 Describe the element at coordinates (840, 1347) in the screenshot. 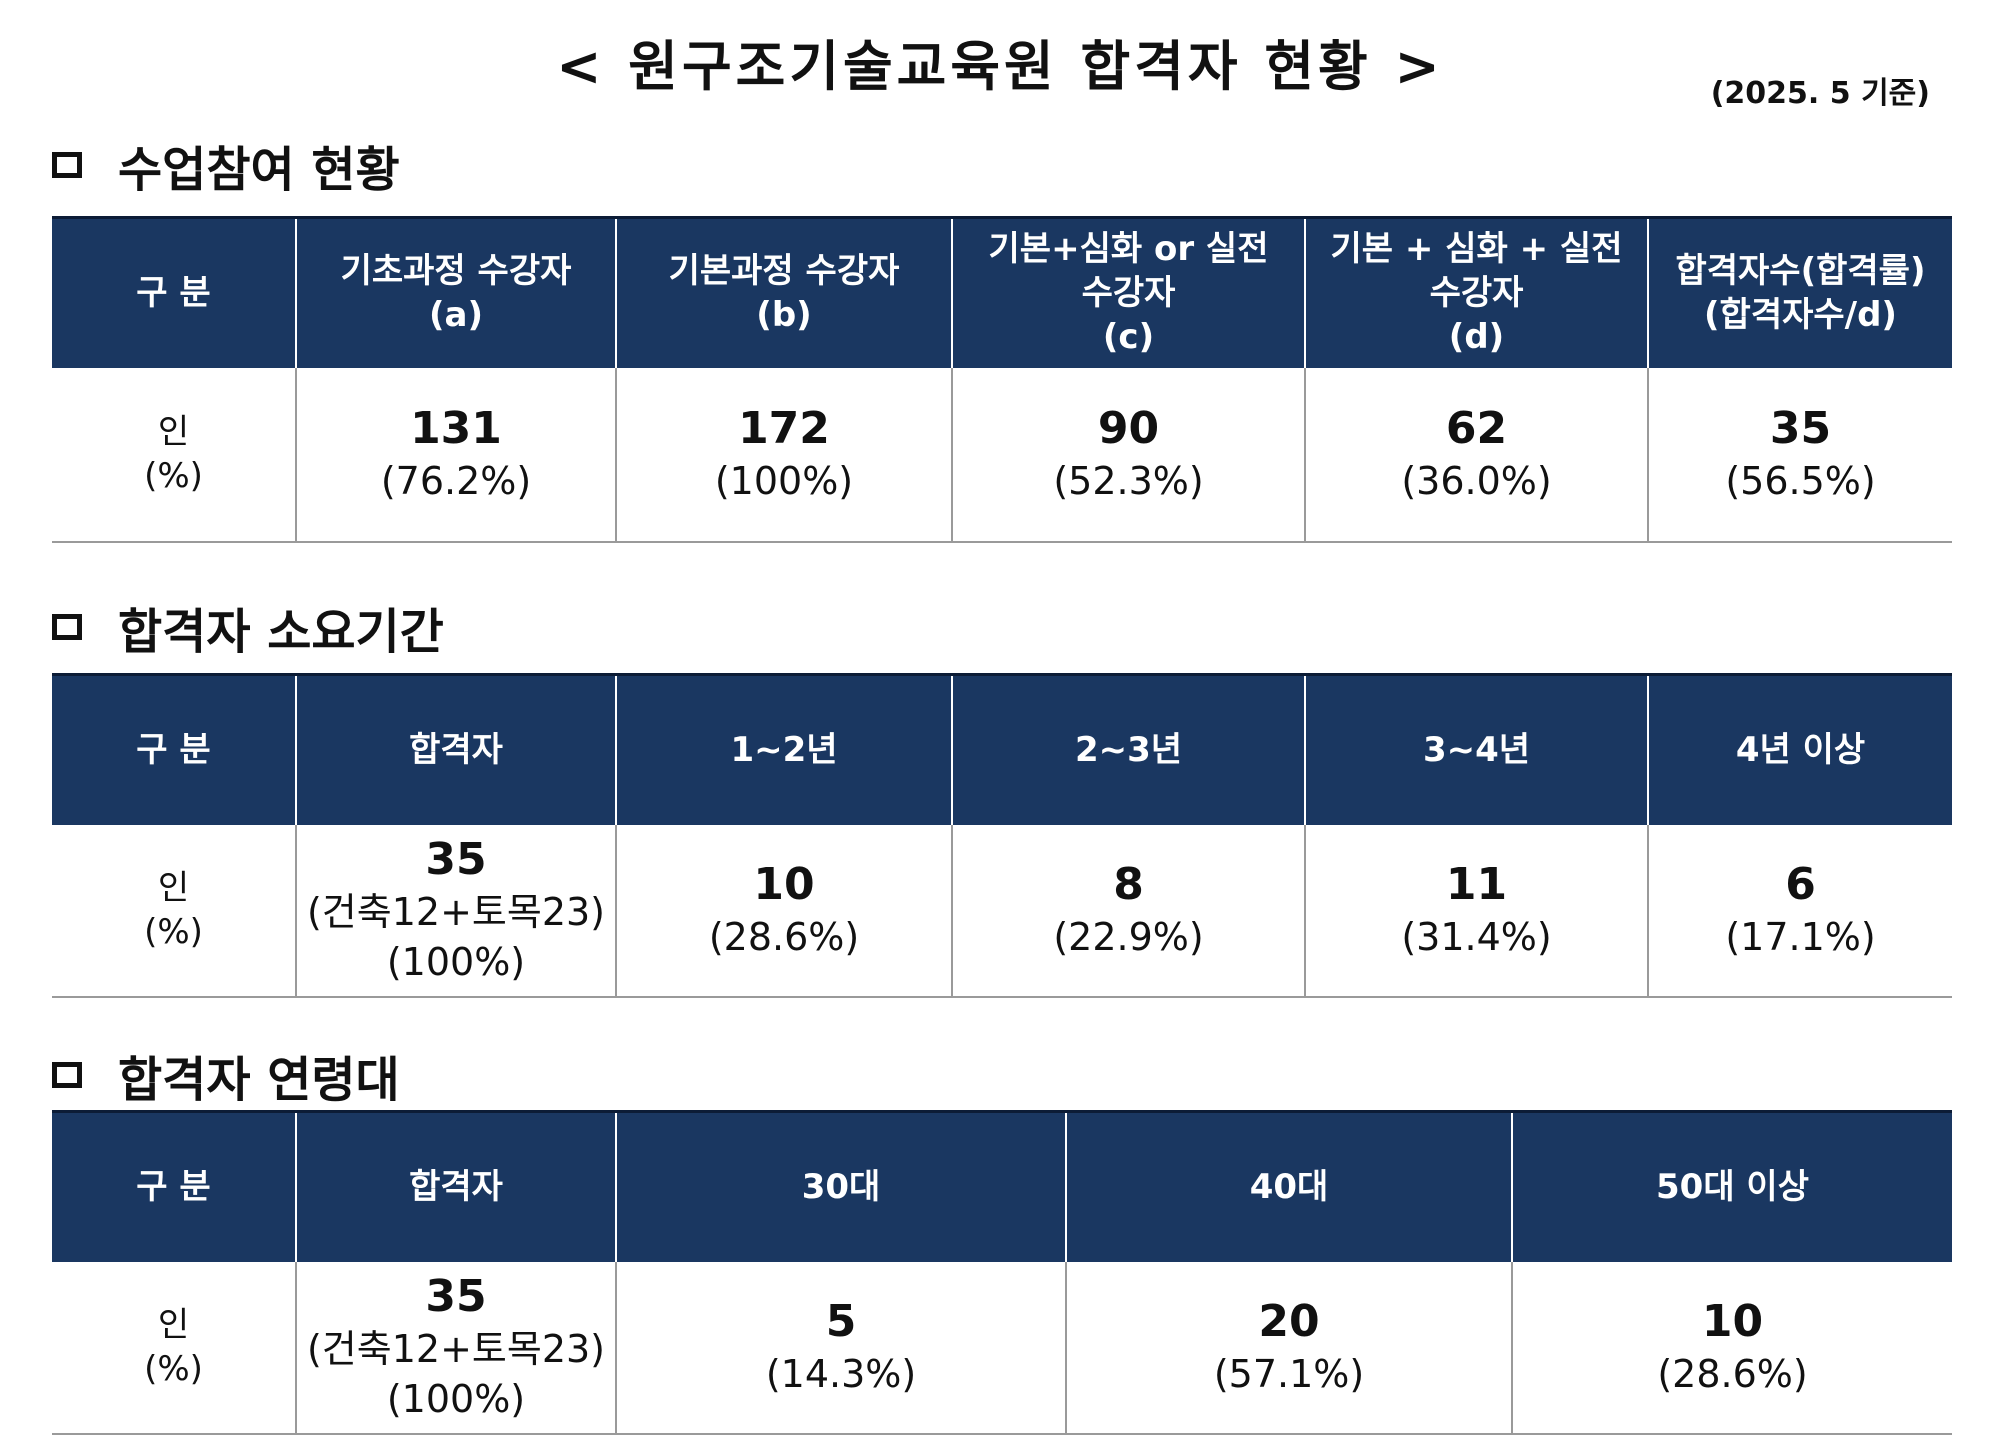

I see `value-cell: 5 (14.3%)` at that location.